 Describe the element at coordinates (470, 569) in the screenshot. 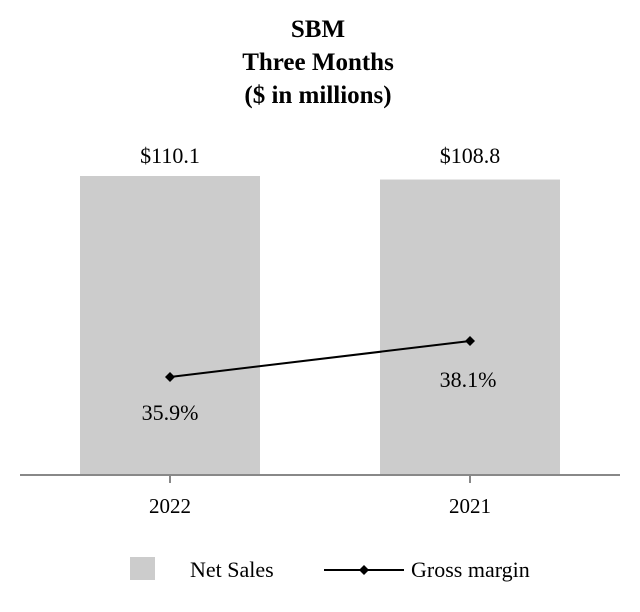

I see `legend-label-gross-margin: Gross margin` at that location.